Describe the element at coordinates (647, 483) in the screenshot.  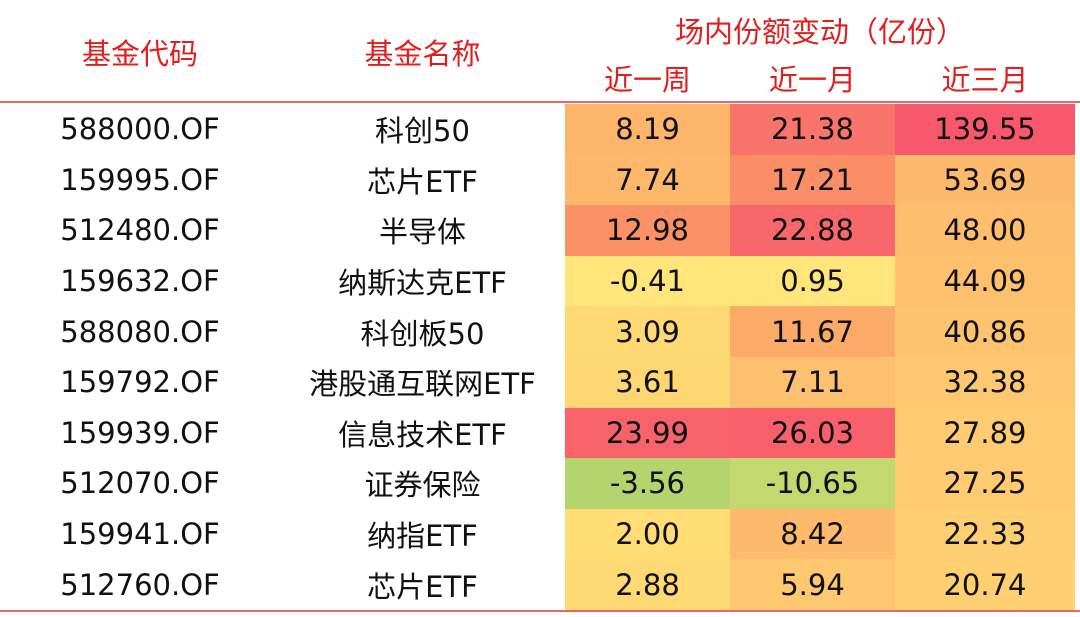
I see `week-change-cell: -3.56` at that location.